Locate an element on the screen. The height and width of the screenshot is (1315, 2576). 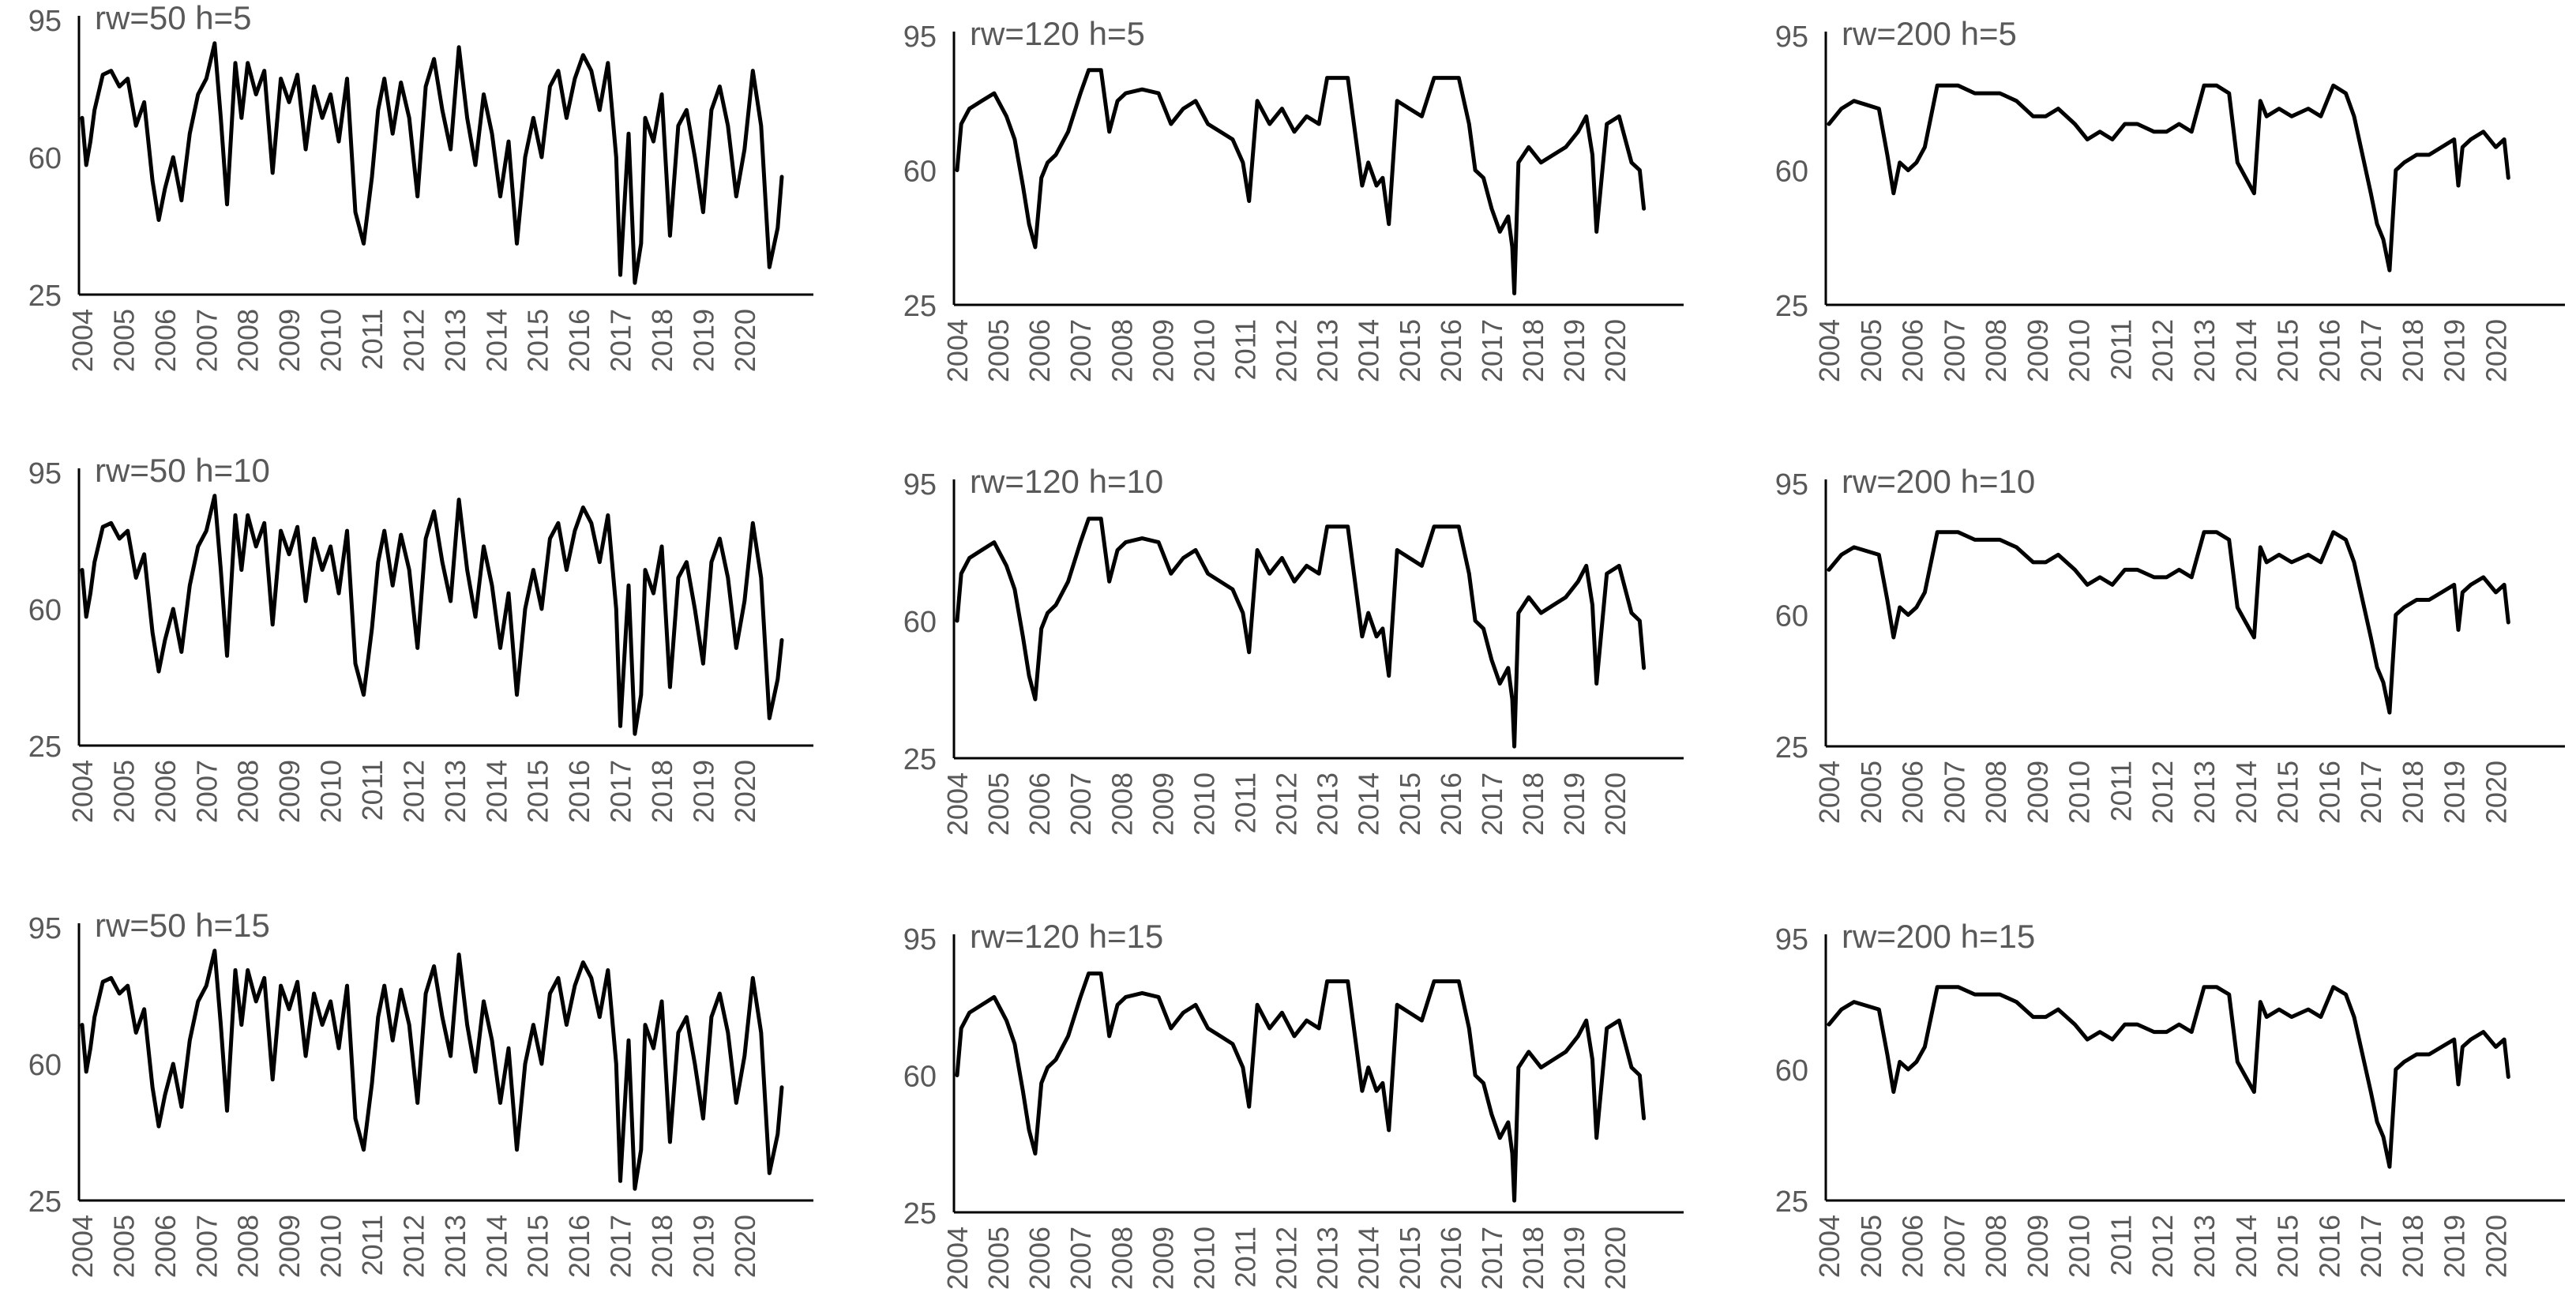
chart-title: rw=50 h=10 is located at coordinates (182, 470).